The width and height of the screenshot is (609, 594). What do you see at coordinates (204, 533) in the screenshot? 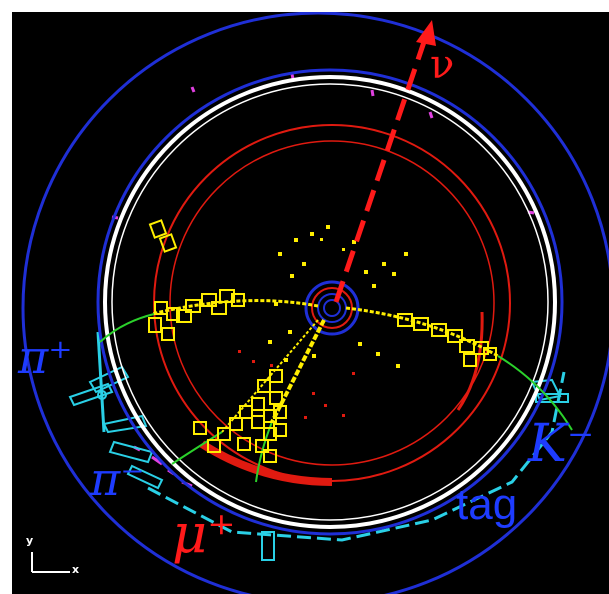
I see `muon-label: μ⁺` at bounding box center [204, 533].